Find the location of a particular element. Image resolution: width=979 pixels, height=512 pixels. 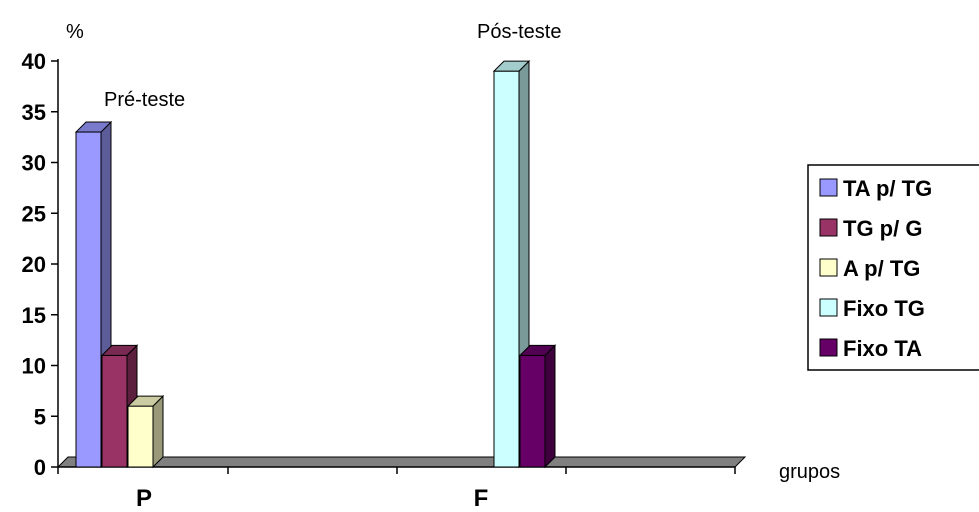

annotation-f: Pós-teste is located at coordinates (519, 32).